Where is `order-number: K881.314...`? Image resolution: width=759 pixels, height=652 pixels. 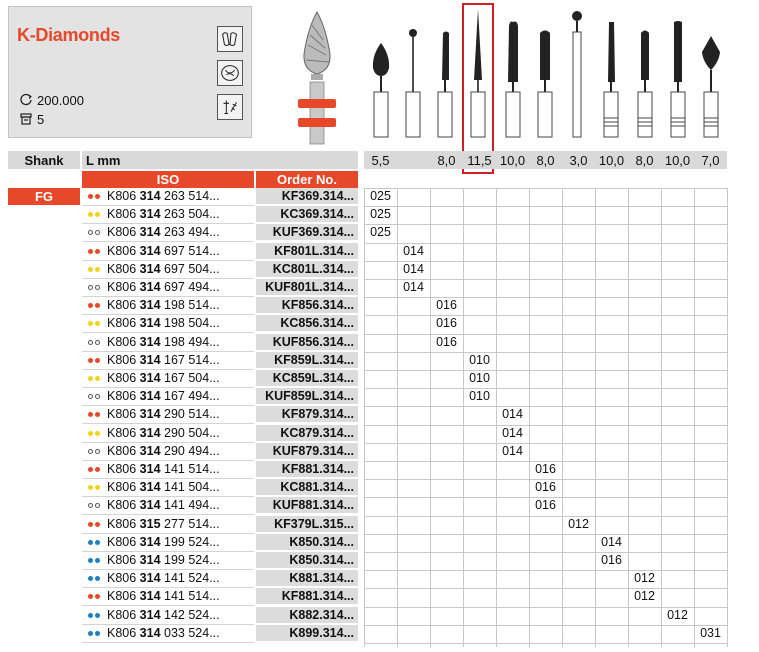
order-number: K881.314... is located at coordinates (307, 578).